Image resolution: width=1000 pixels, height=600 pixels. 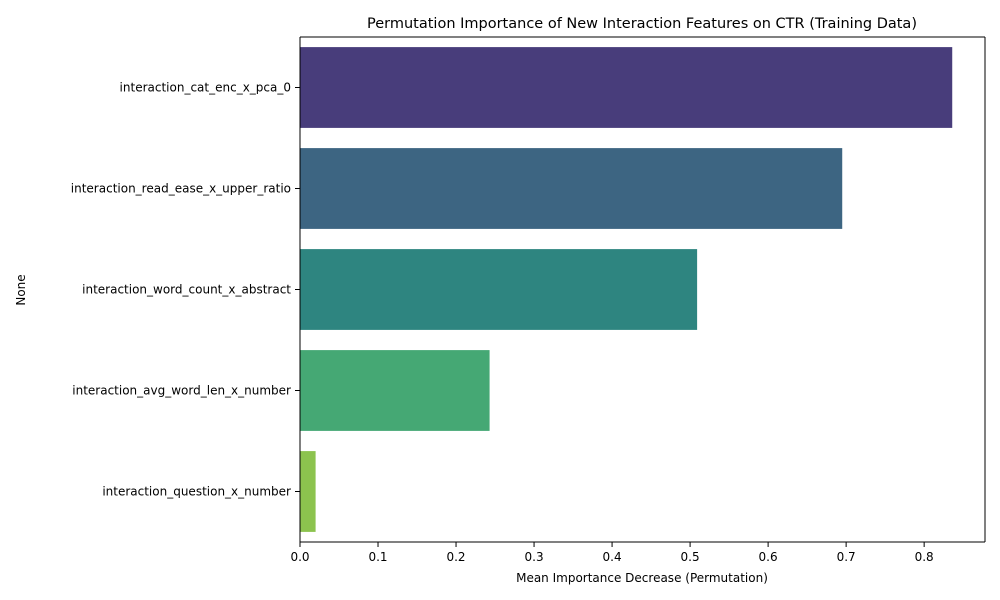 What do you see at coordinates (612, 557) in the screenshot?
I see `x-tick-label: 0.4` at bounding box center [612, 557].